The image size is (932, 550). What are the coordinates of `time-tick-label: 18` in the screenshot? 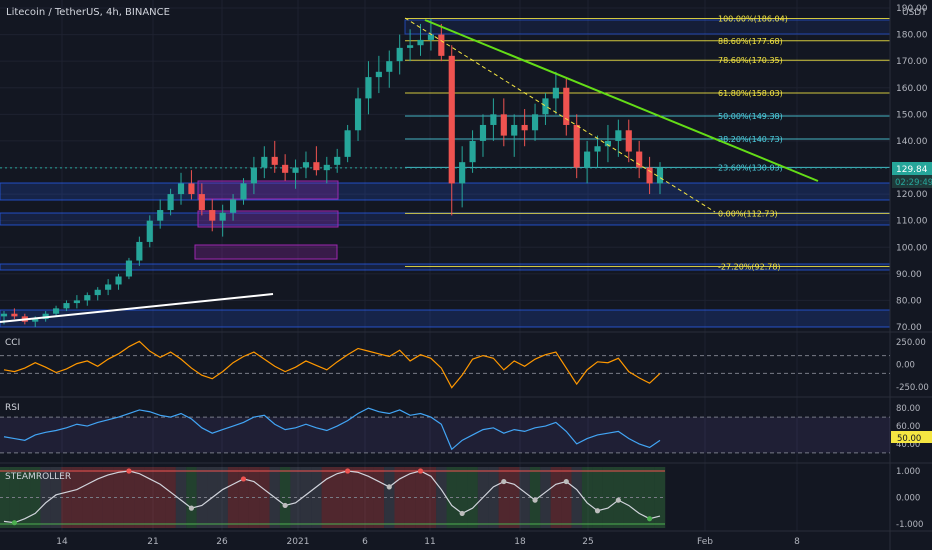 It's located at (520, 542).